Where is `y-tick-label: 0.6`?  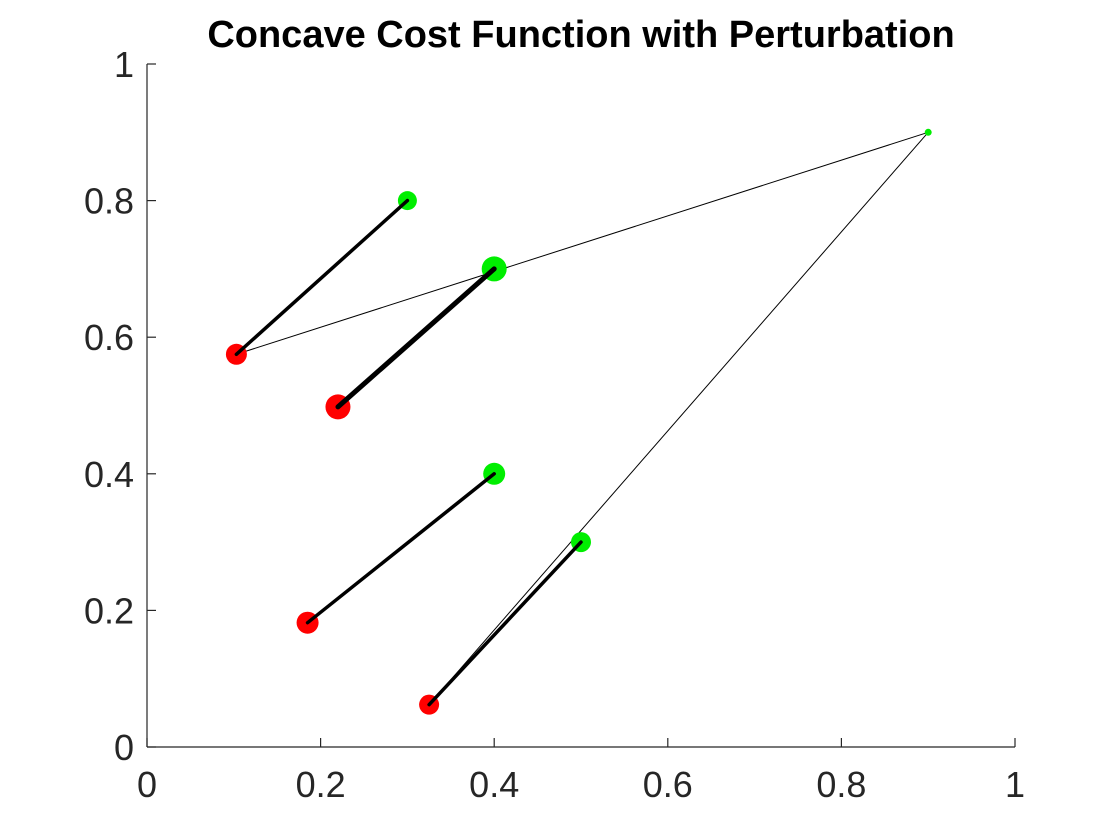
y-tick-label: 0.6 is located at coordinates (109, 337).